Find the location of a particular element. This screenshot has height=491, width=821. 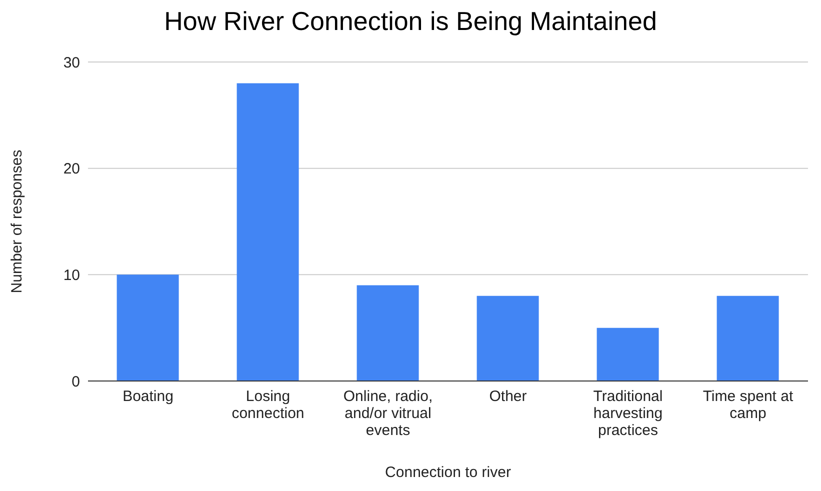

y-tick-label: 30 is located at coordinates (71, 63).